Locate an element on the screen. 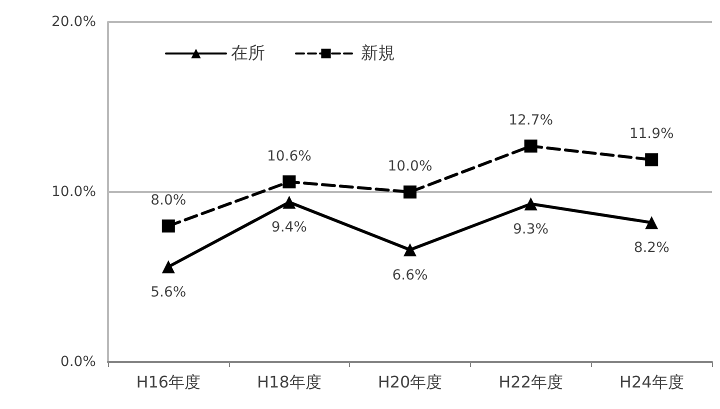 The image size is (720, 409). x-tick-label: H24年度 is located at coordinates (651, 382).